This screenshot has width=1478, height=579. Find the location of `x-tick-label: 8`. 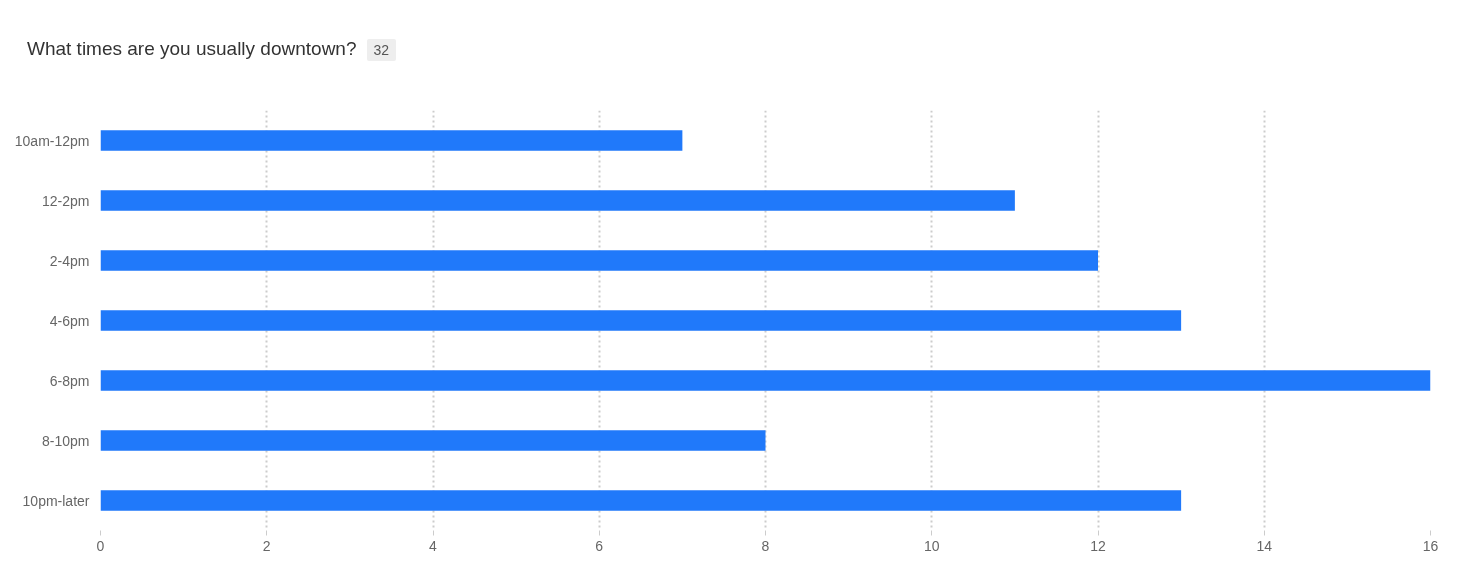

x-tick-label: 8 is located at coordinates (765, 545).